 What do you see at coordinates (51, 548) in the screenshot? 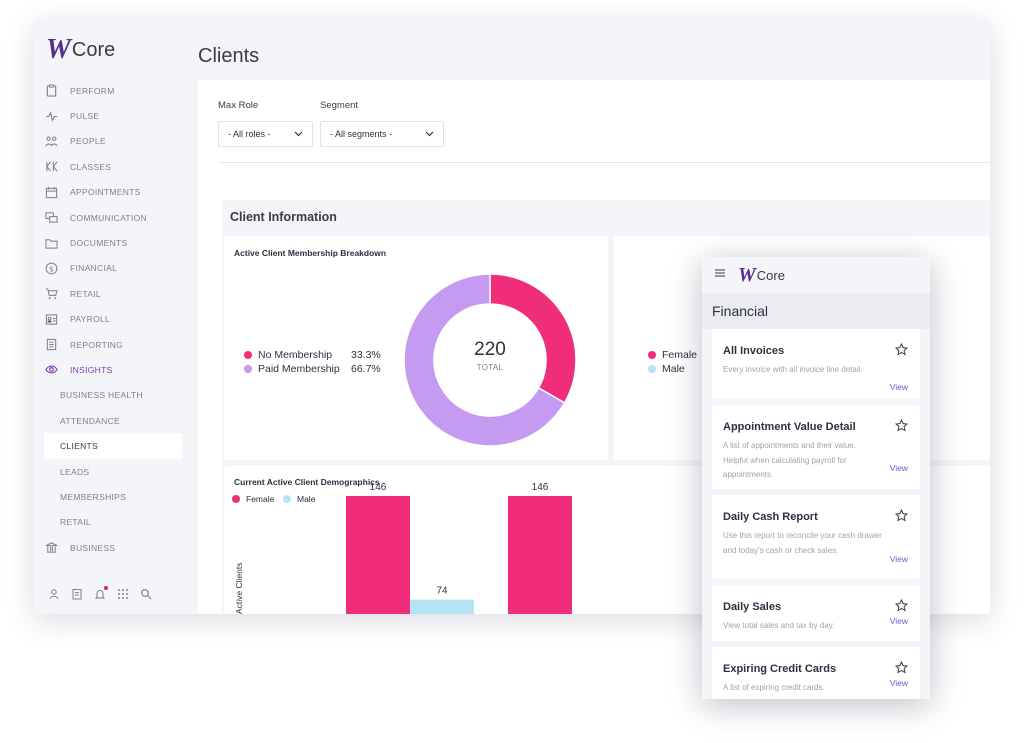
I see `bank-icon` at bounding box center [51, 548].